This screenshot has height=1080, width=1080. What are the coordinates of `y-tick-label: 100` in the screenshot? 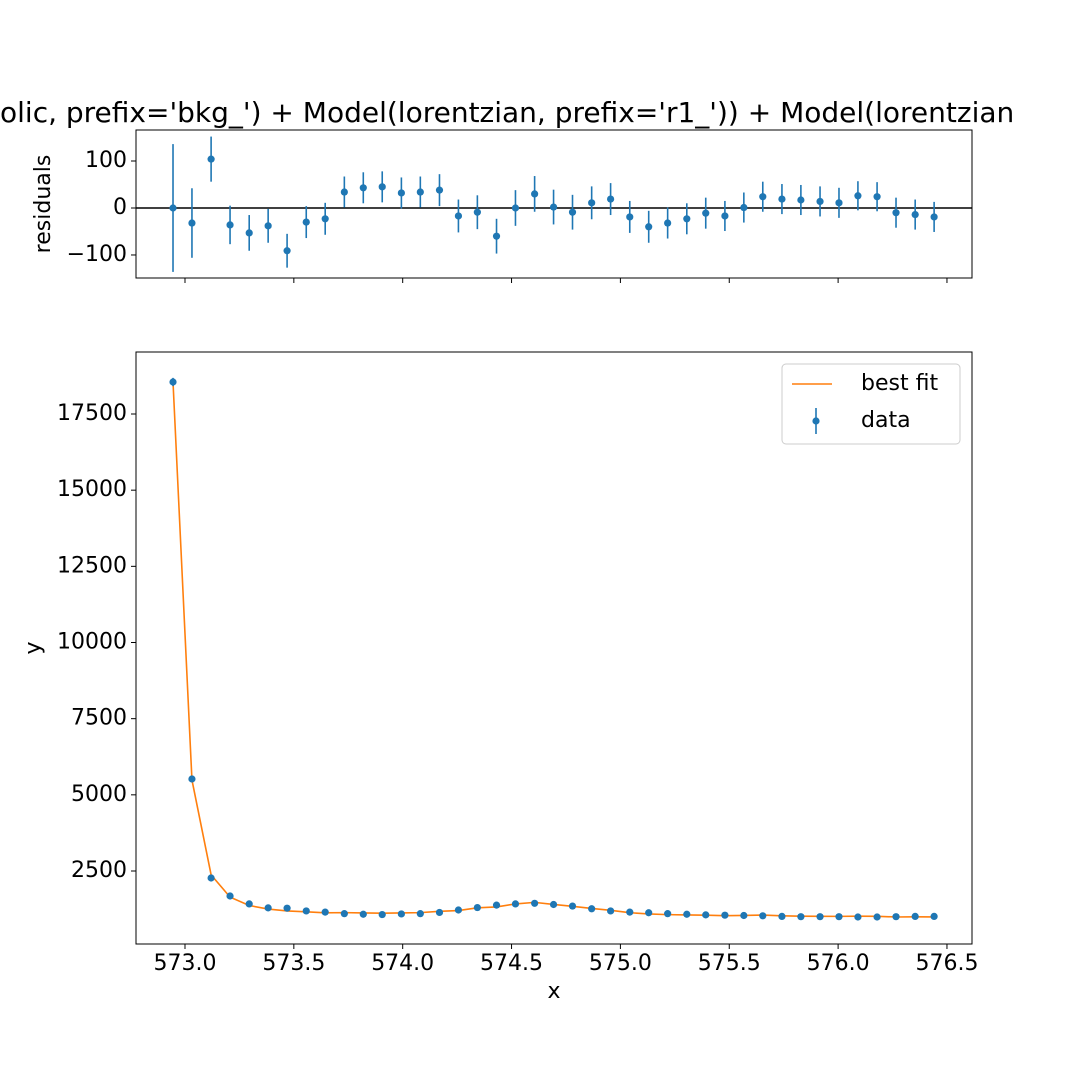 It's located at (106, 160).